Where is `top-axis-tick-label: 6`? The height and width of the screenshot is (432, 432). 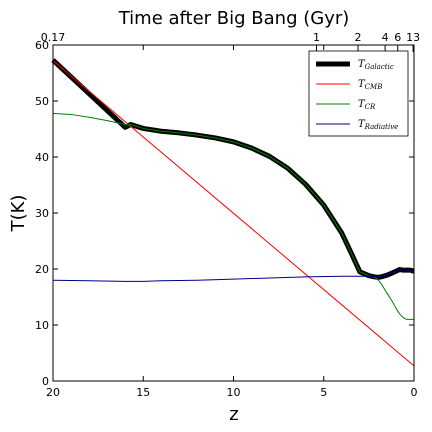 top-axis-tick-label: 6 is located at coordinates (397, 37).